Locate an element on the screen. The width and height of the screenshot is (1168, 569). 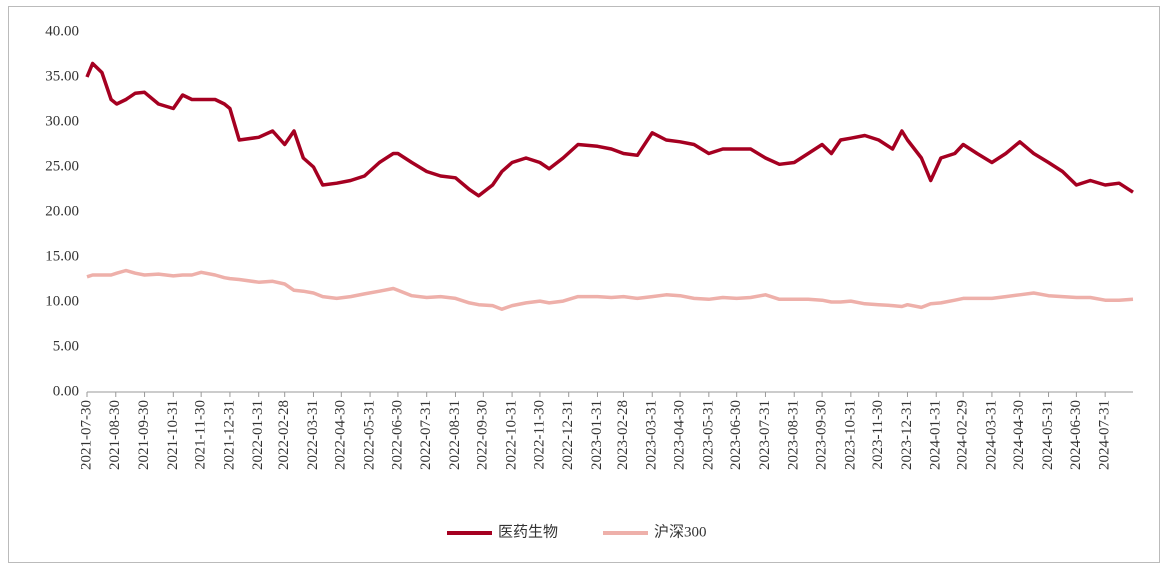
x-tick-label: 2022-02-28 is located at coordinates (284, 435).